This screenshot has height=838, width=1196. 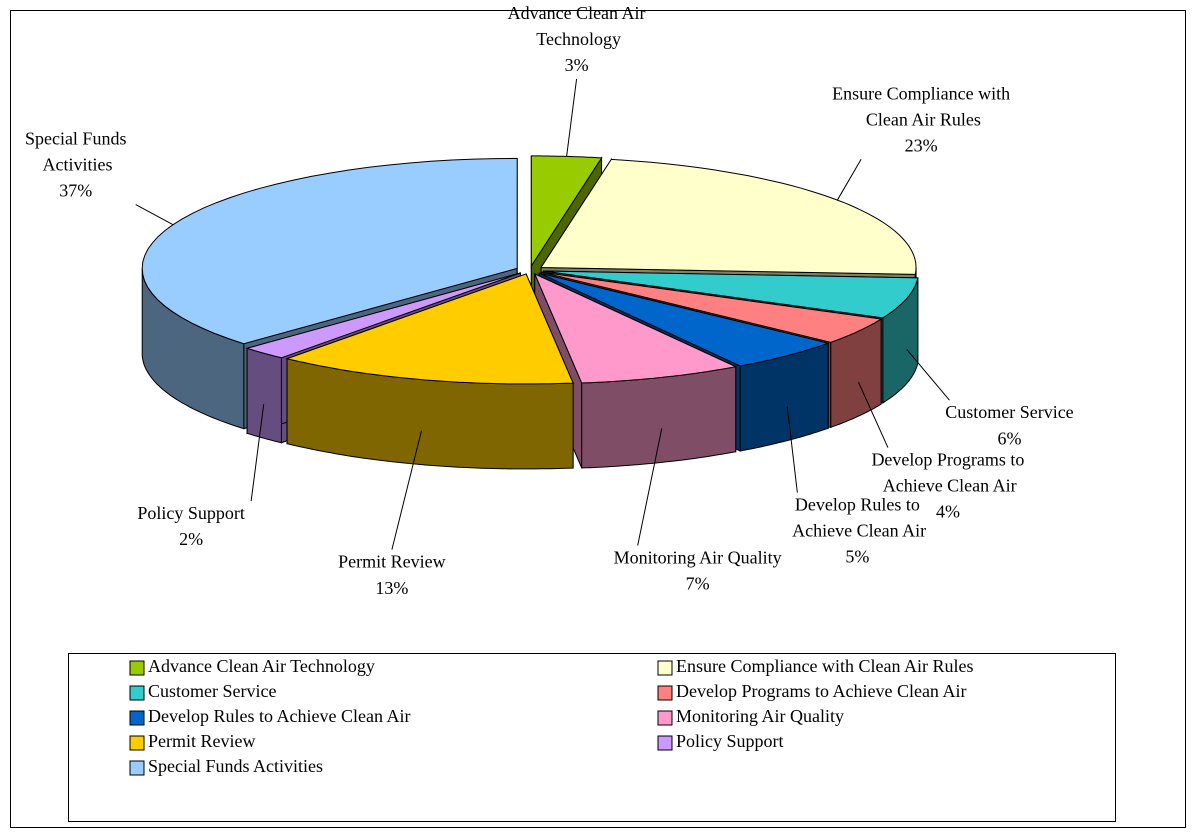 I want to click on legend-label: Permit Review, so click(x=201, y=741).